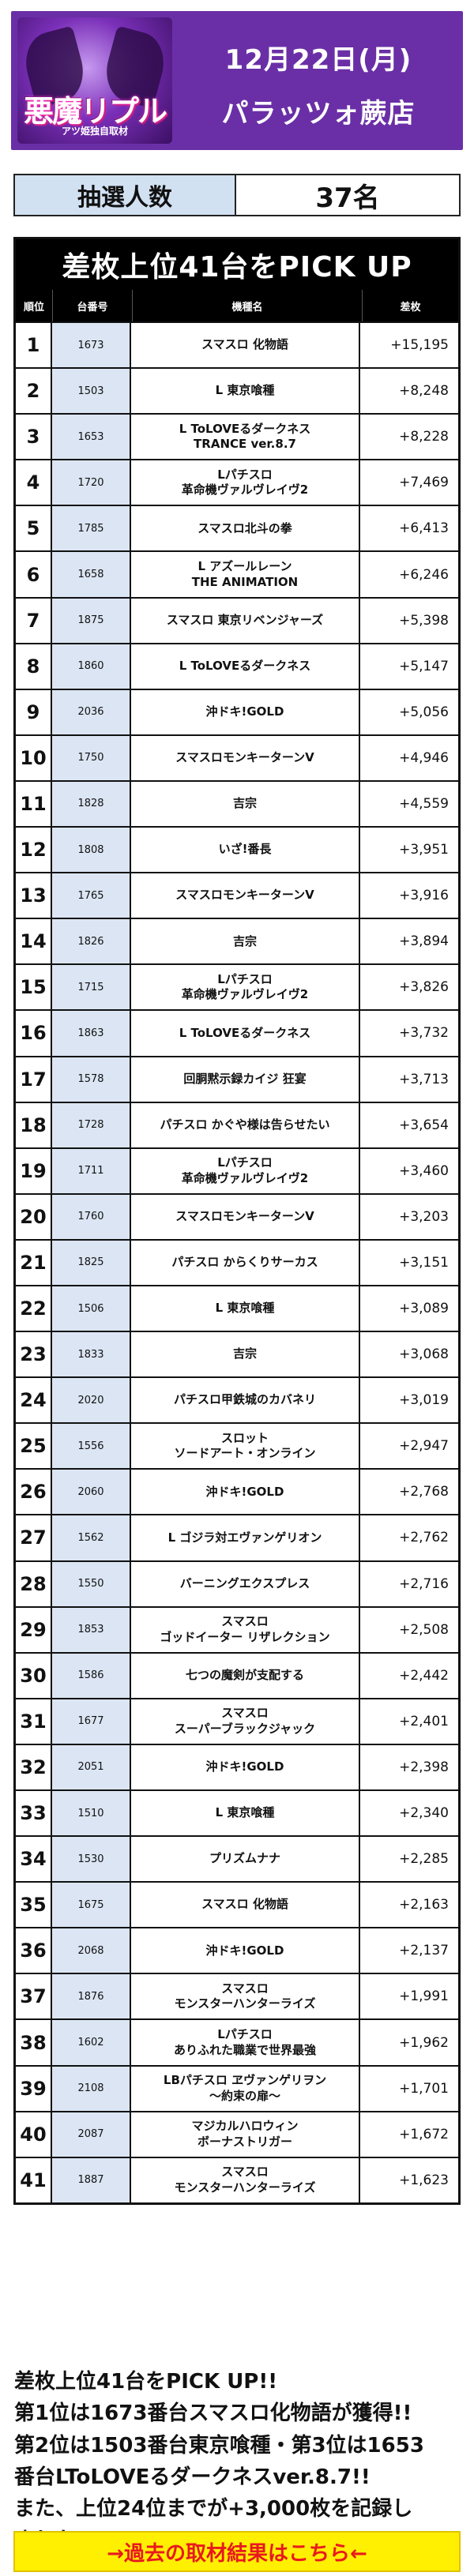 This screenshot has width=474, height=2576. Describe the element at coordinates (34, 391) in the screenshot. I see `rank-cell: 2` at that location.